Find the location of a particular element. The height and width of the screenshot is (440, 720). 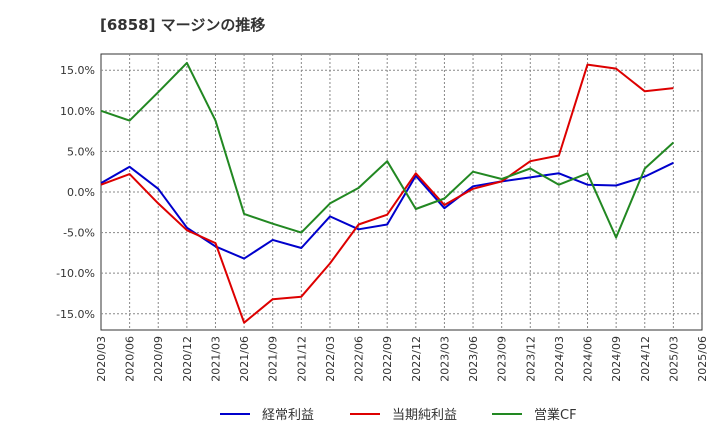

x-tick-label: 2023/03 is located at coordinates (444, 359).